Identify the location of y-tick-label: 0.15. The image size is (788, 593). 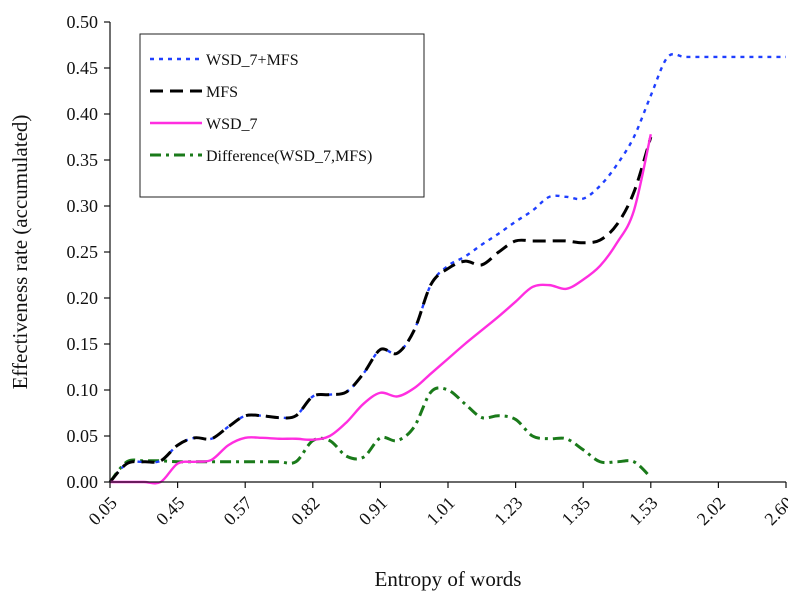
(83, 344).